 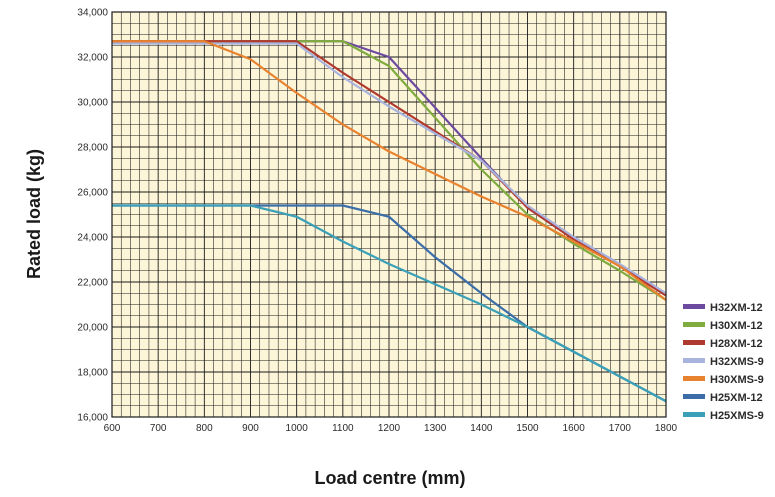 What do you see at coordinates (343, 428) in the screenshot?
I see `x-tick-label: 1100` at bounding box center [343, 428].